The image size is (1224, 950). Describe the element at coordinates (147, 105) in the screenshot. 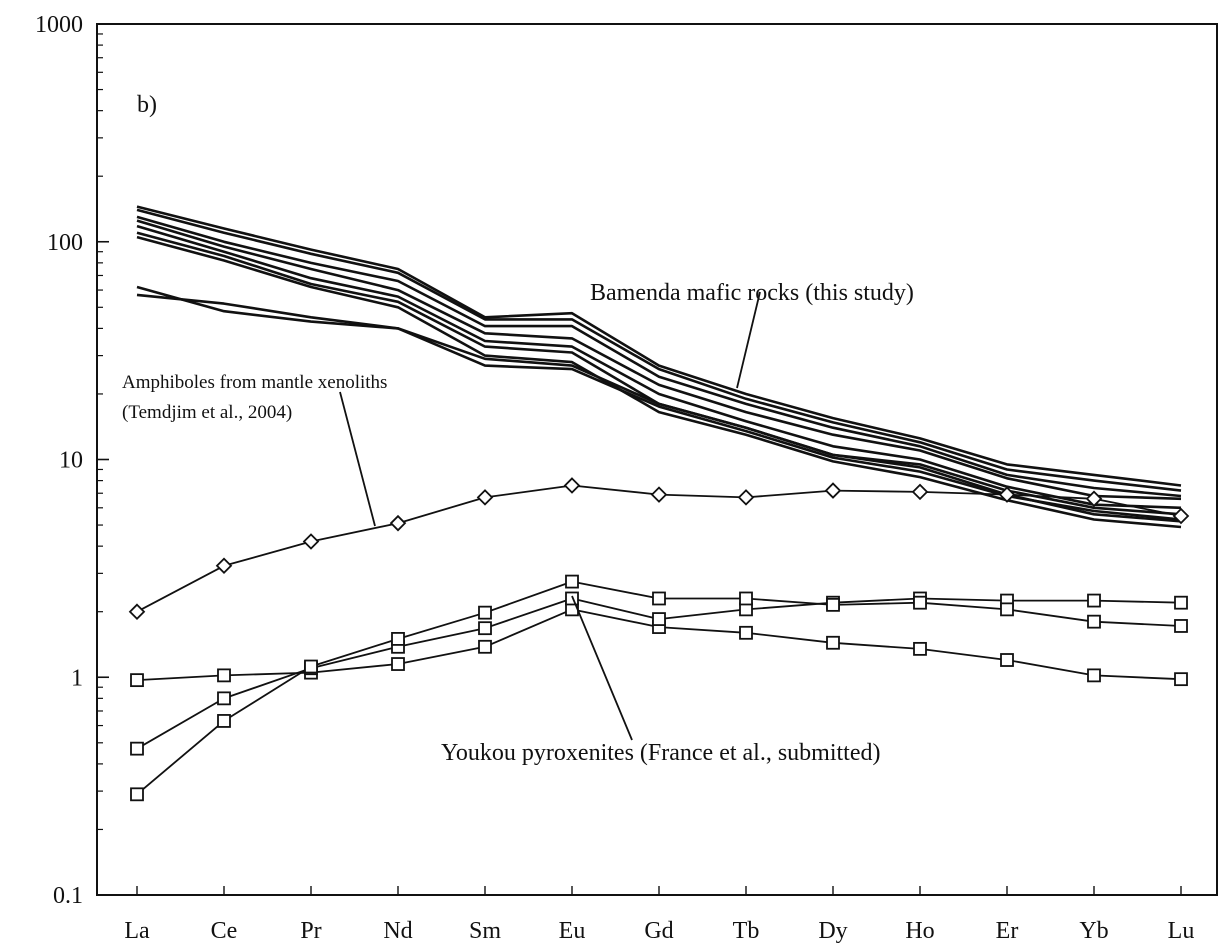

I see `panel-label: b)` at that location.